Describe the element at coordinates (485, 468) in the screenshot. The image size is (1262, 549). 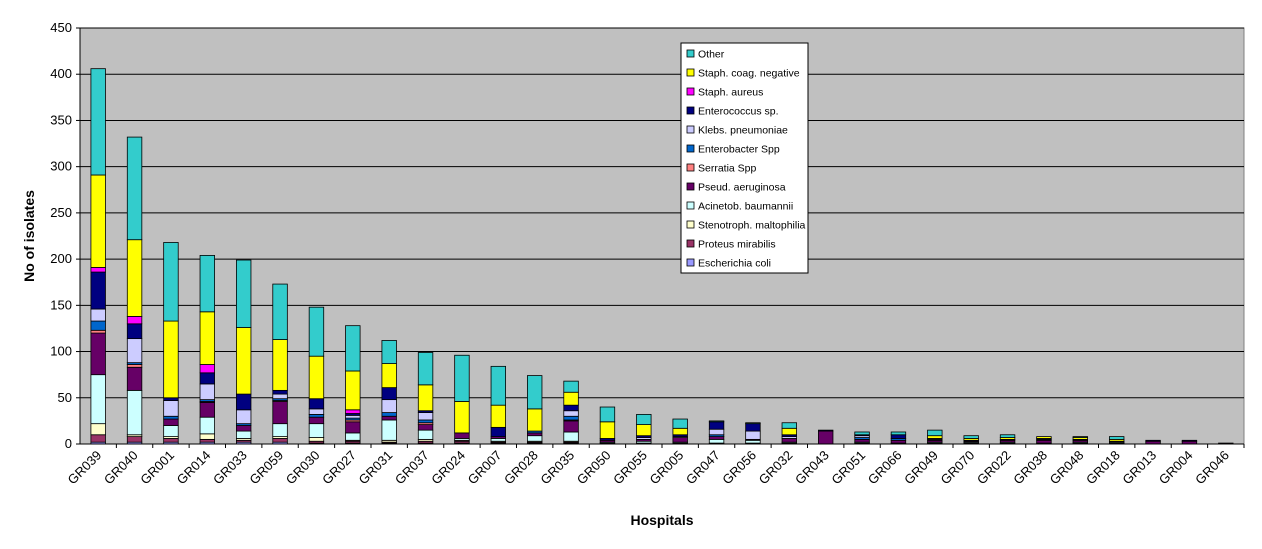
I see `x-tick-label: GR007` at that location.